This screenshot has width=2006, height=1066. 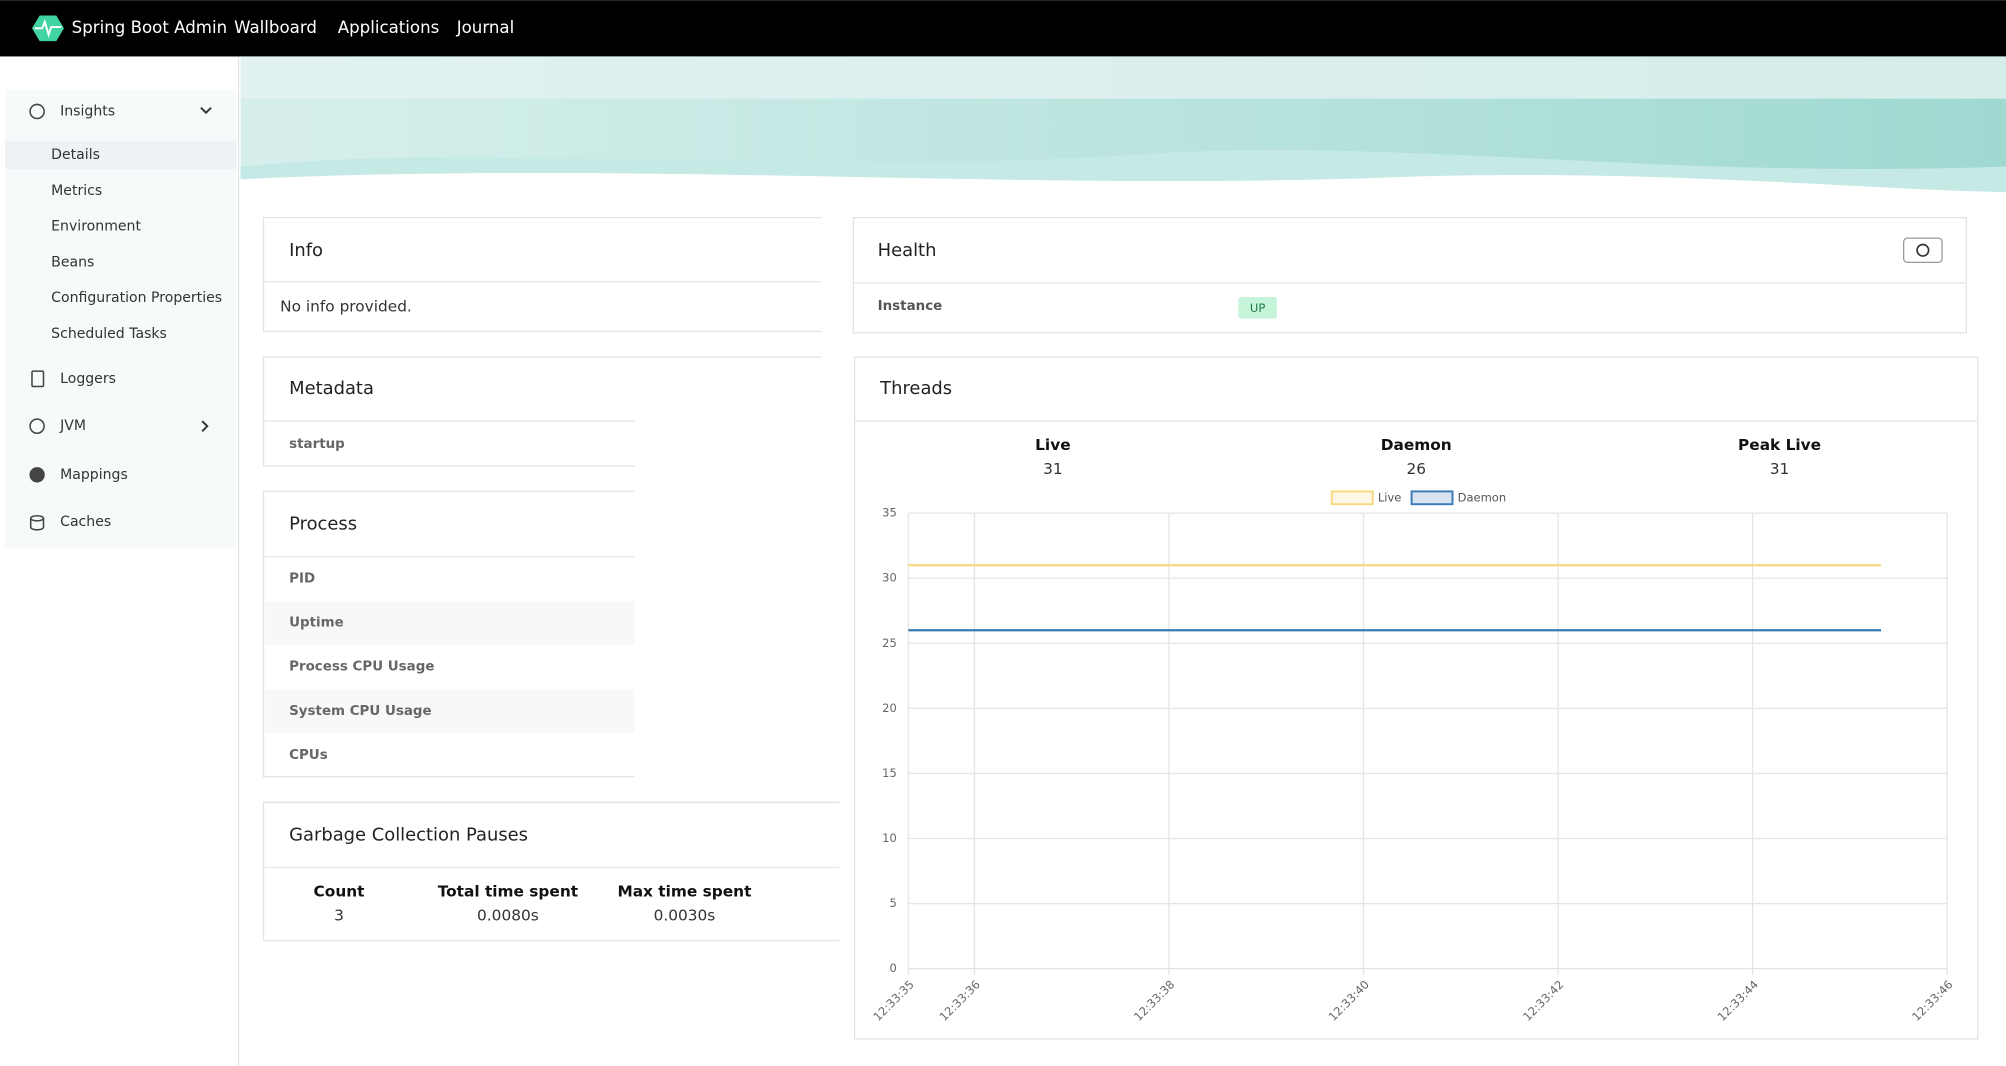 I want to click on y-tick-label: 10, so click(x=889, y=838).